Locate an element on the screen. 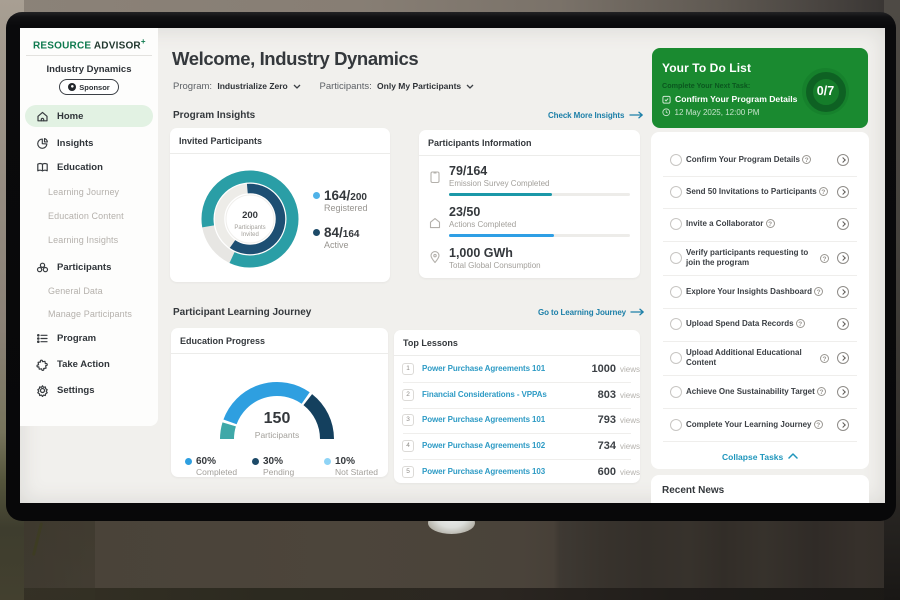  svg-text: 200 is located at coordinates (250, 215).